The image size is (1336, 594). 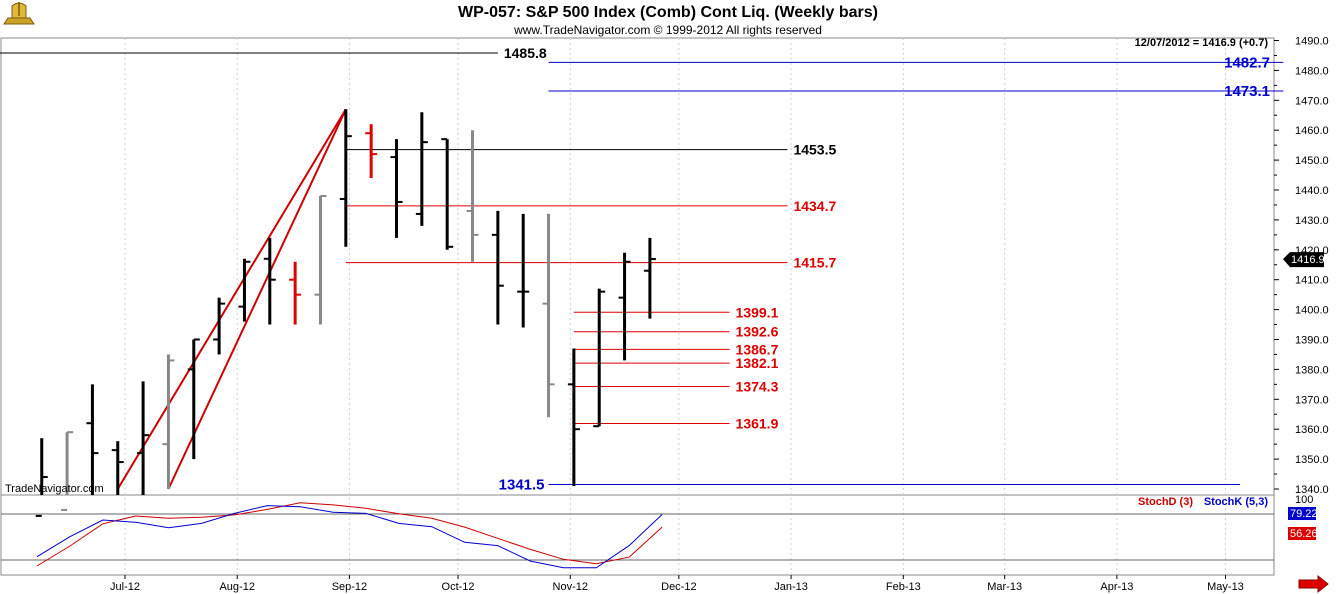 I want to click on scroll-right-arrow-icon, so click(x=1313, y=584).